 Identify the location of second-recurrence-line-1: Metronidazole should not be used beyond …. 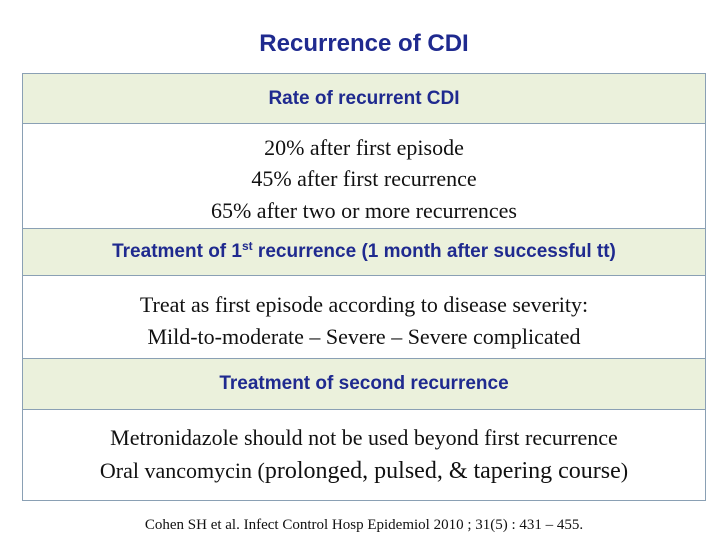
(364, 437).